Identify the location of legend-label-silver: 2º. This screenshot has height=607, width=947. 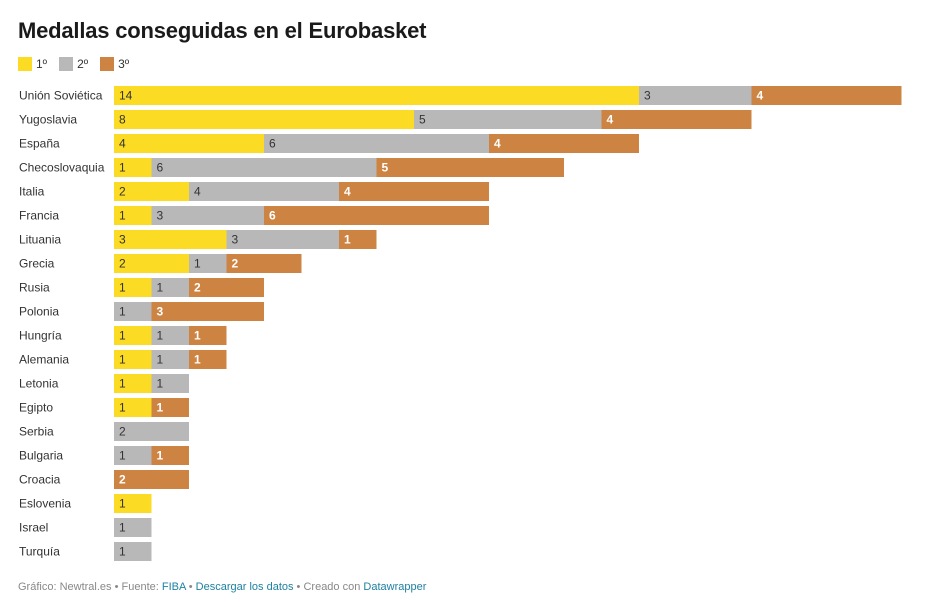
(83, 64).